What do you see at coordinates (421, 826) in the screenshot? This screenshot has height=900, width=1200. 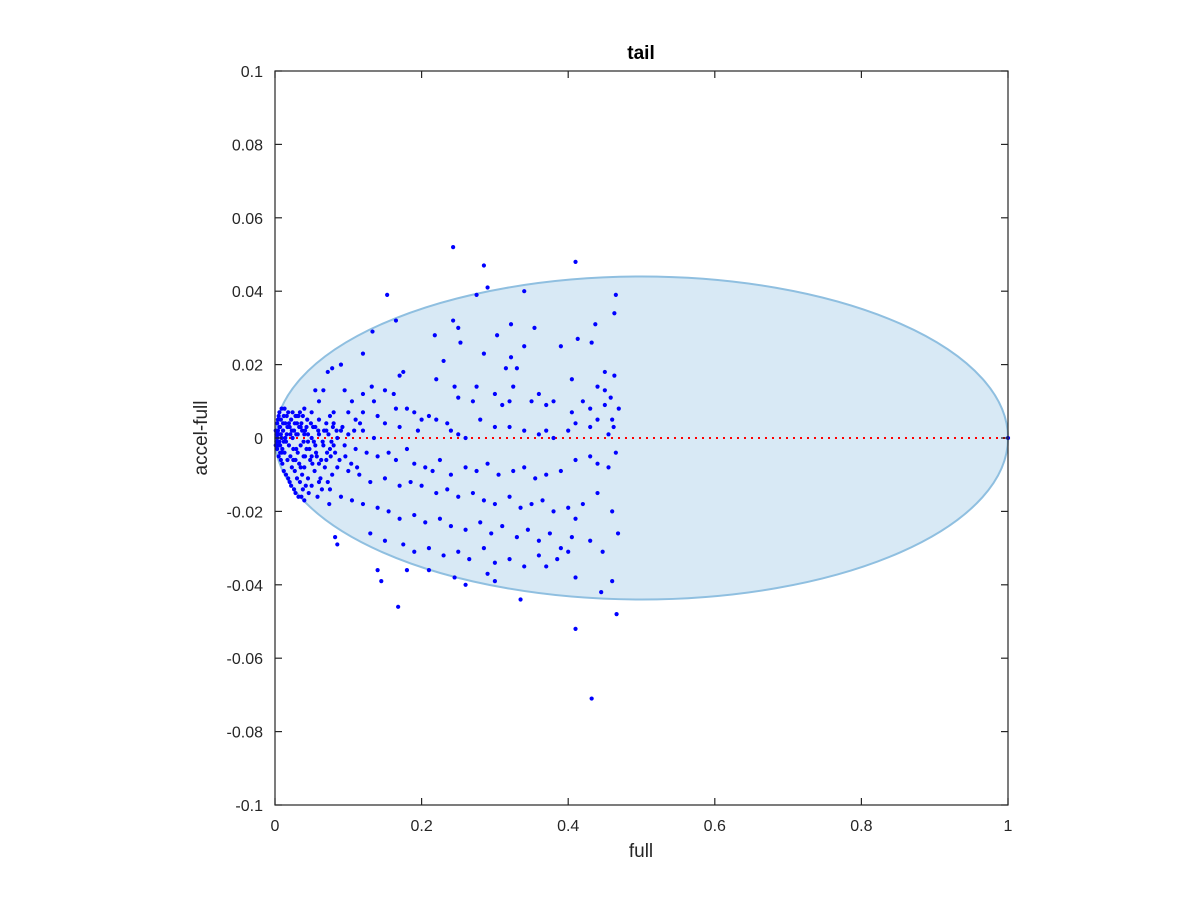 I see `x-tick-label: 0.2` at bounding box center [421, 826].